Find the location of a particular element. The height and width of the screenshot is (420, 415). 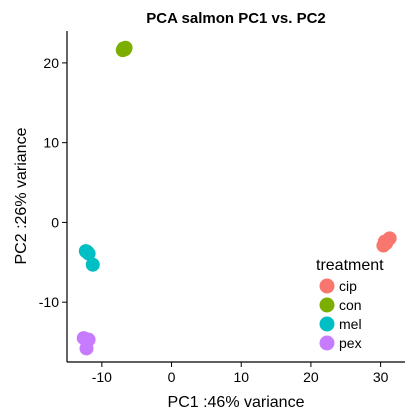

chart-title: PCA salmon PC1 vs. PC2 is located at coordinates (236, 18).